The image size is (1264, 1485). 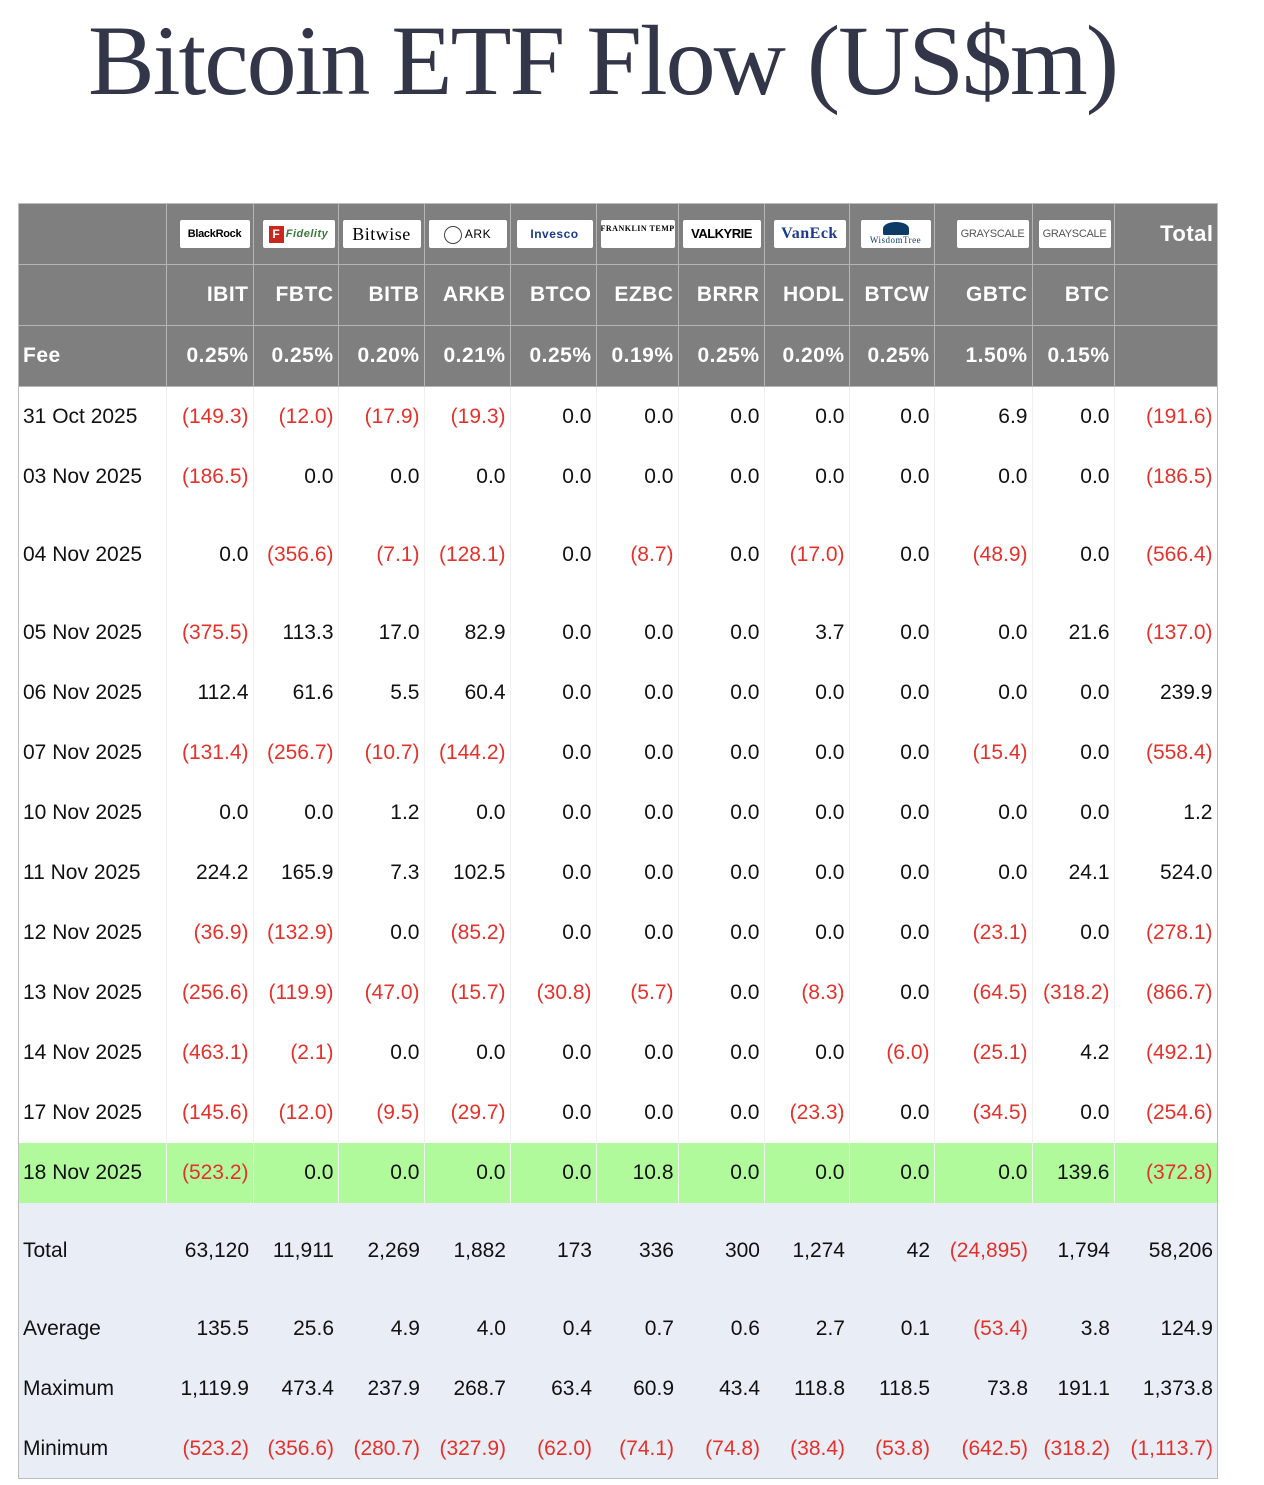 What do you see at coordinates (467, 295) in the screenshot?
I see `ticker-arkb: ARKB` at bounding box center [467, 295].